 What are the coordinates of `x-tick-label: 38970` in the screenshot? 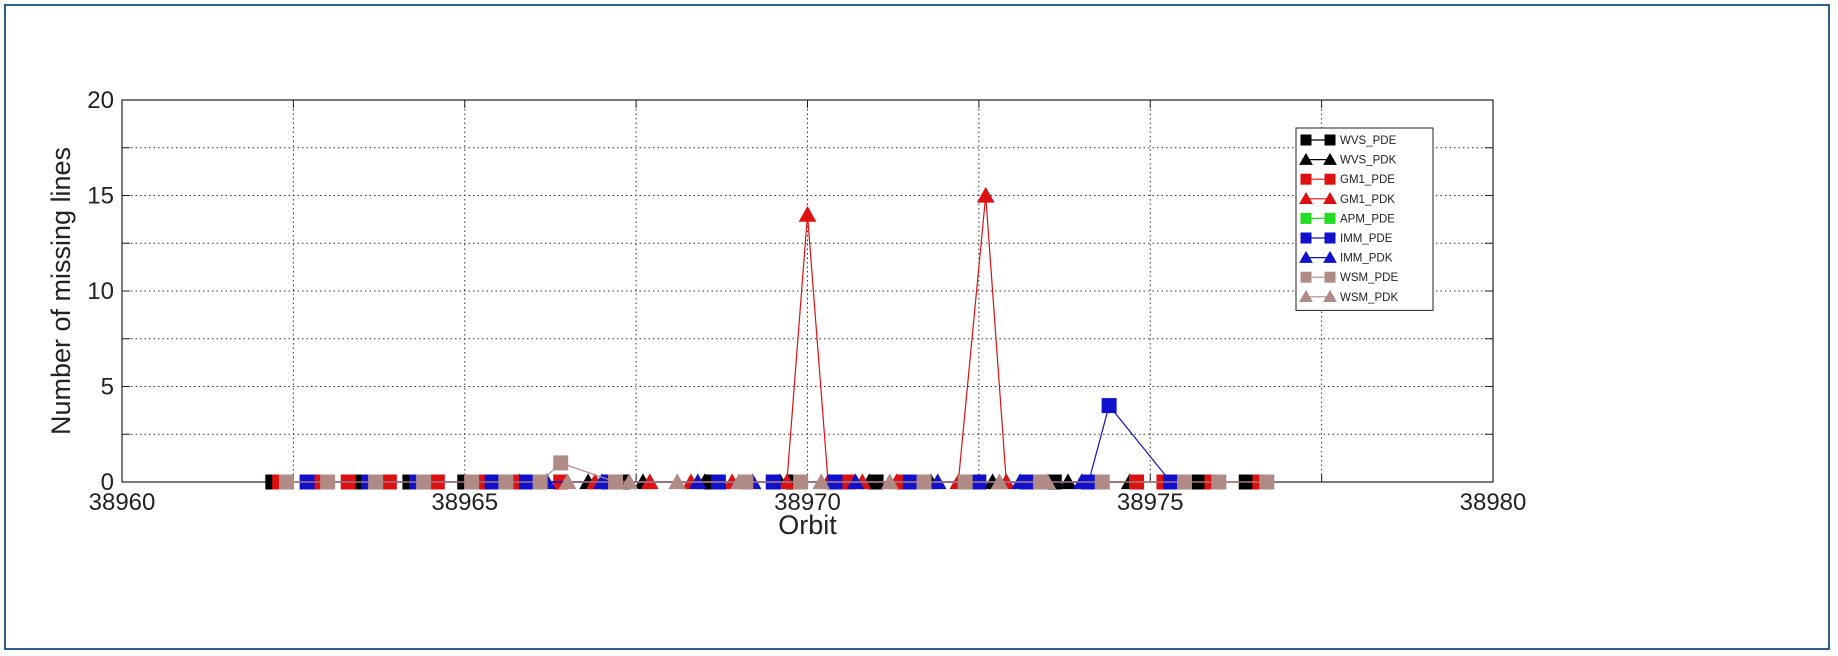 It's located at (807, 502).